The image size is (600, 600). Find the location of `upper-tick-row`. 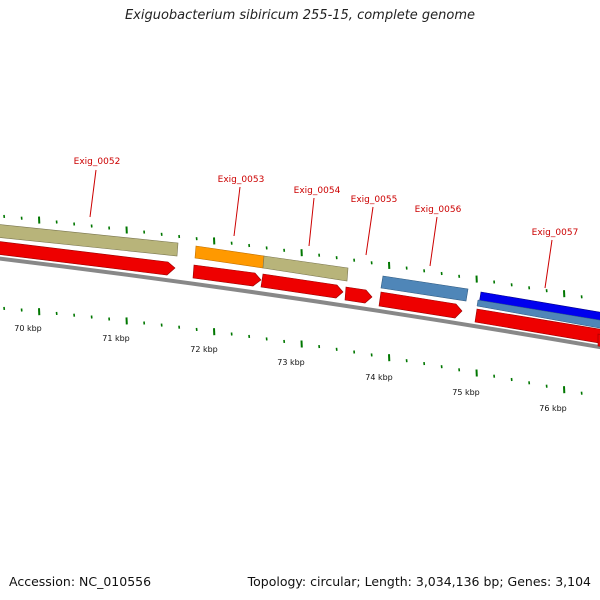

upper-tick-row is located at coordinates (293, 256).